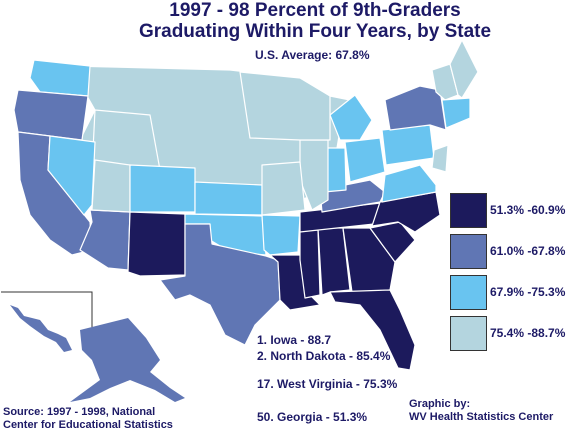 The image size is (583, 432). Describe the element at coordinates (456, 113) in the screenshot. I see `state-ma-ct` at that location.